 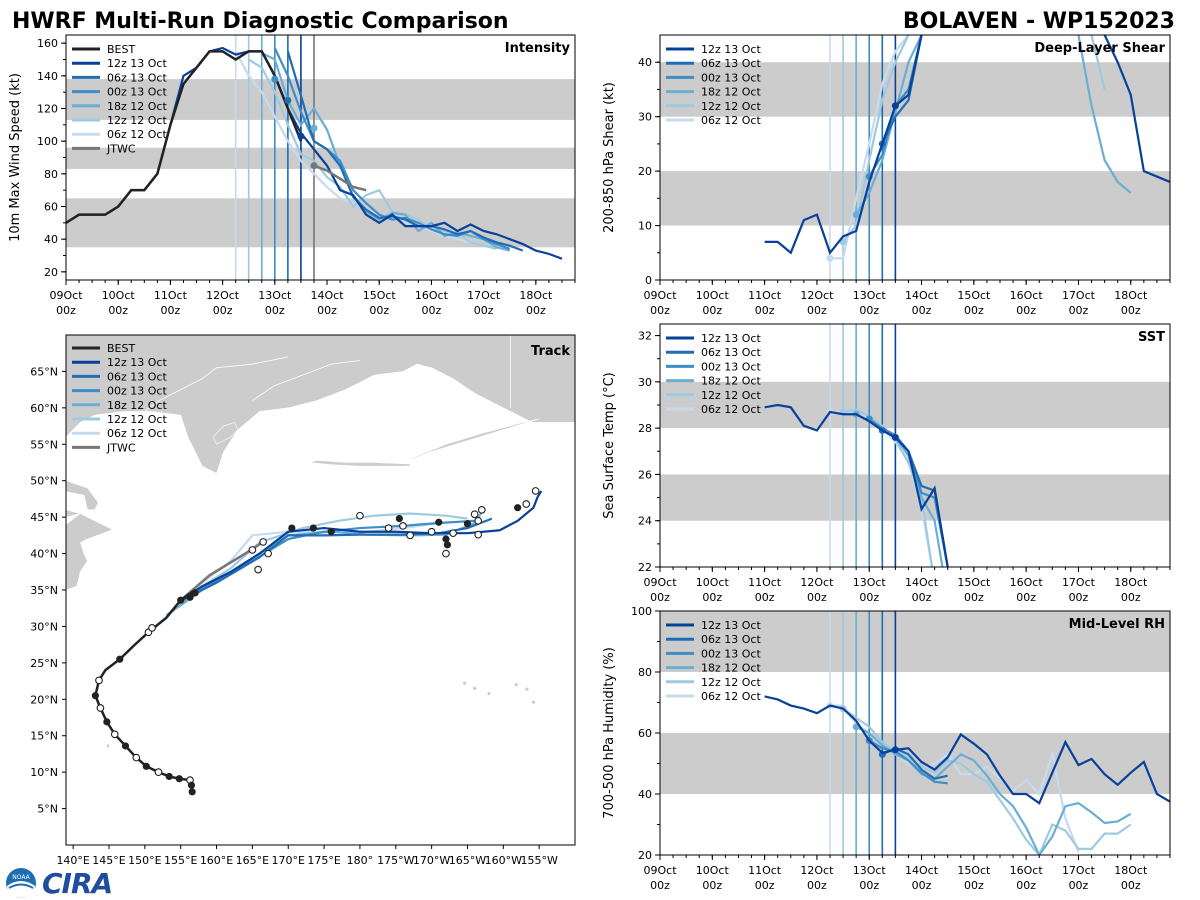 What do you see at coordinates (731, 338) in the screenshot?
I see `legend-label: 12z 13 Oct` at bounding box center [731, 338].